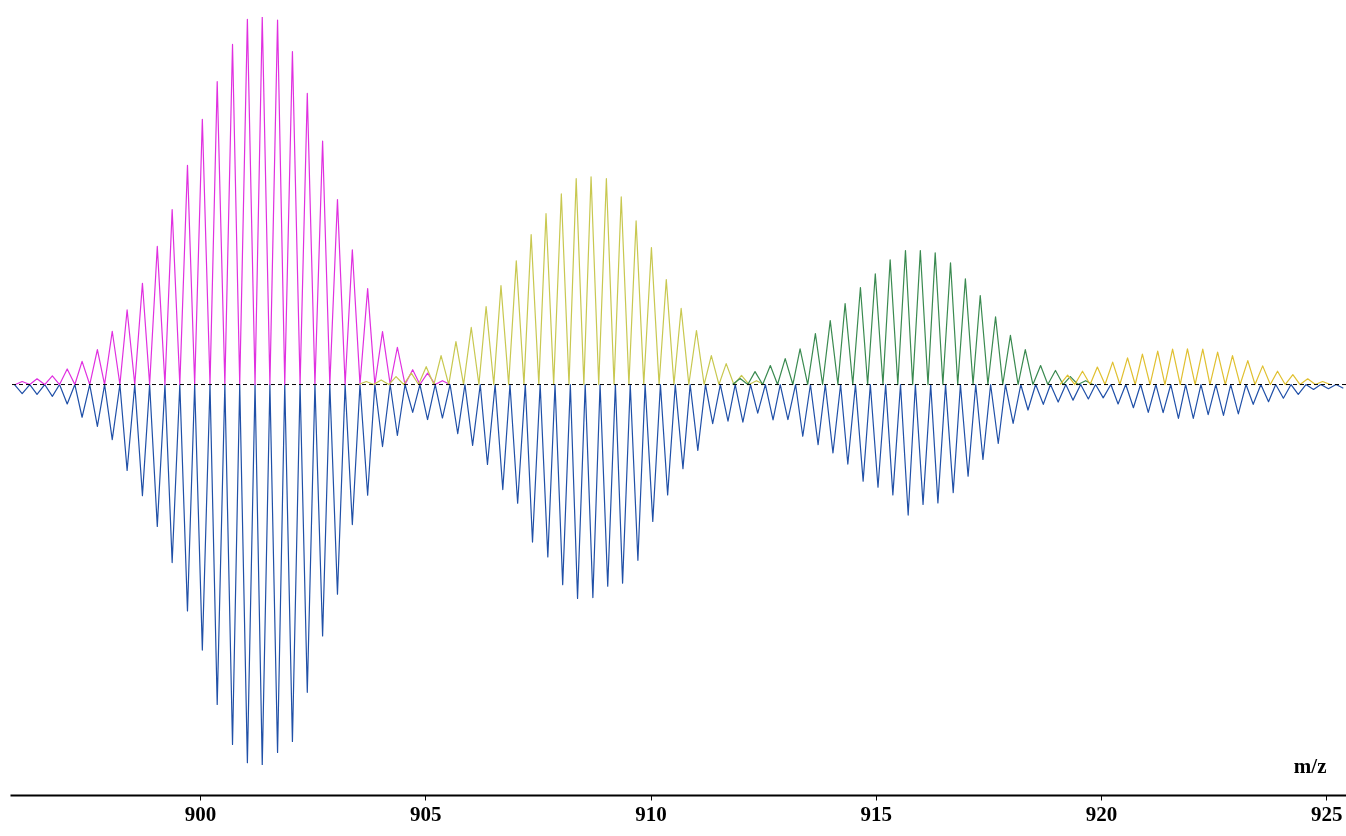 This screenshot has height=836, width=1346. Describe the element at coordinates (1310, 765) in the screenshot. I see `x-axis-title: m/z` at that location.